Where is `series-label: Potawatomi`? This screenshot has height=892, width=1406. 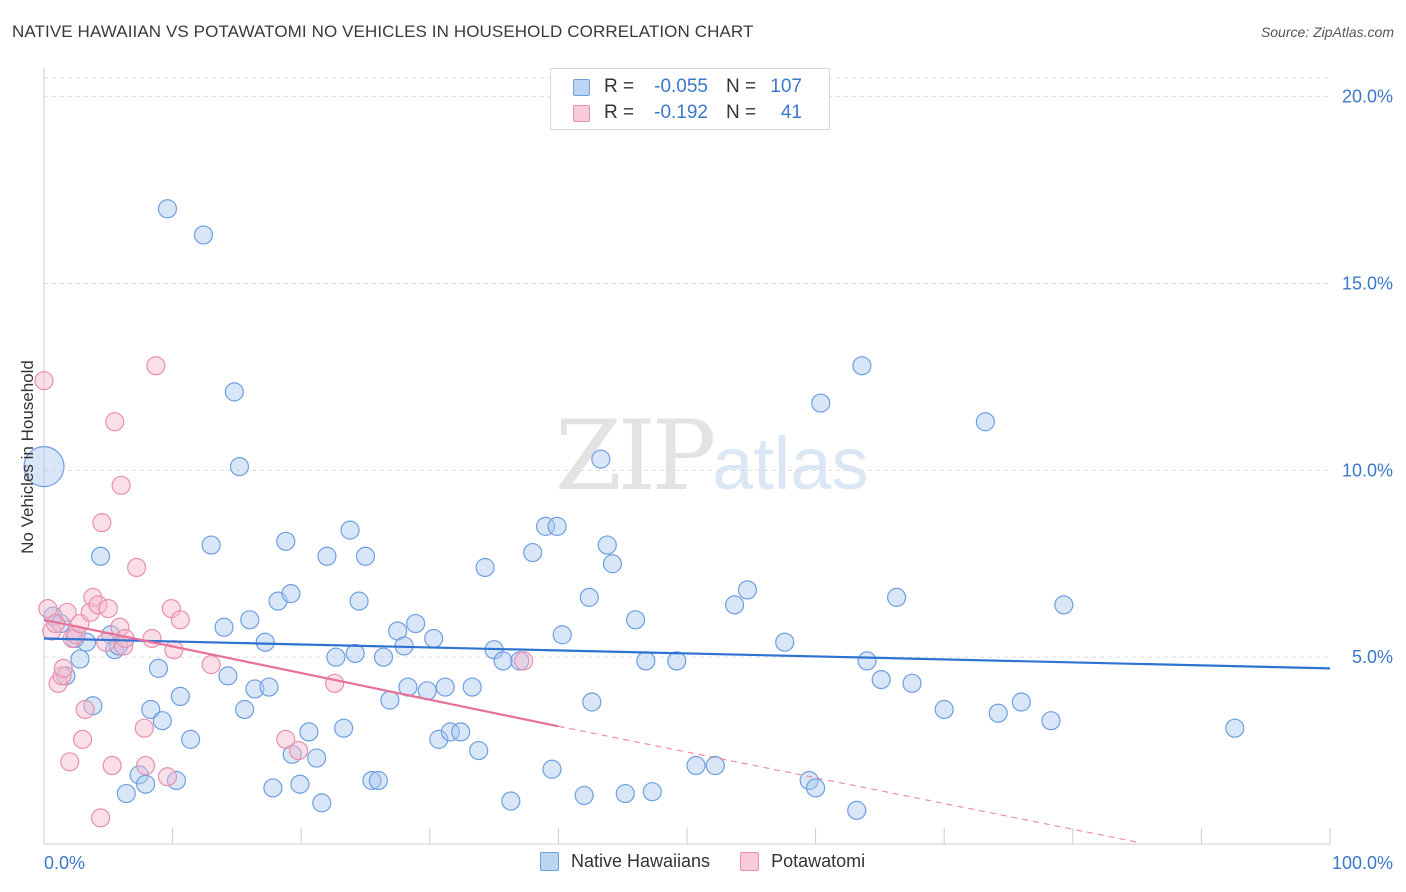 series-label: Potawatomi is located at coordinates (818, 861).